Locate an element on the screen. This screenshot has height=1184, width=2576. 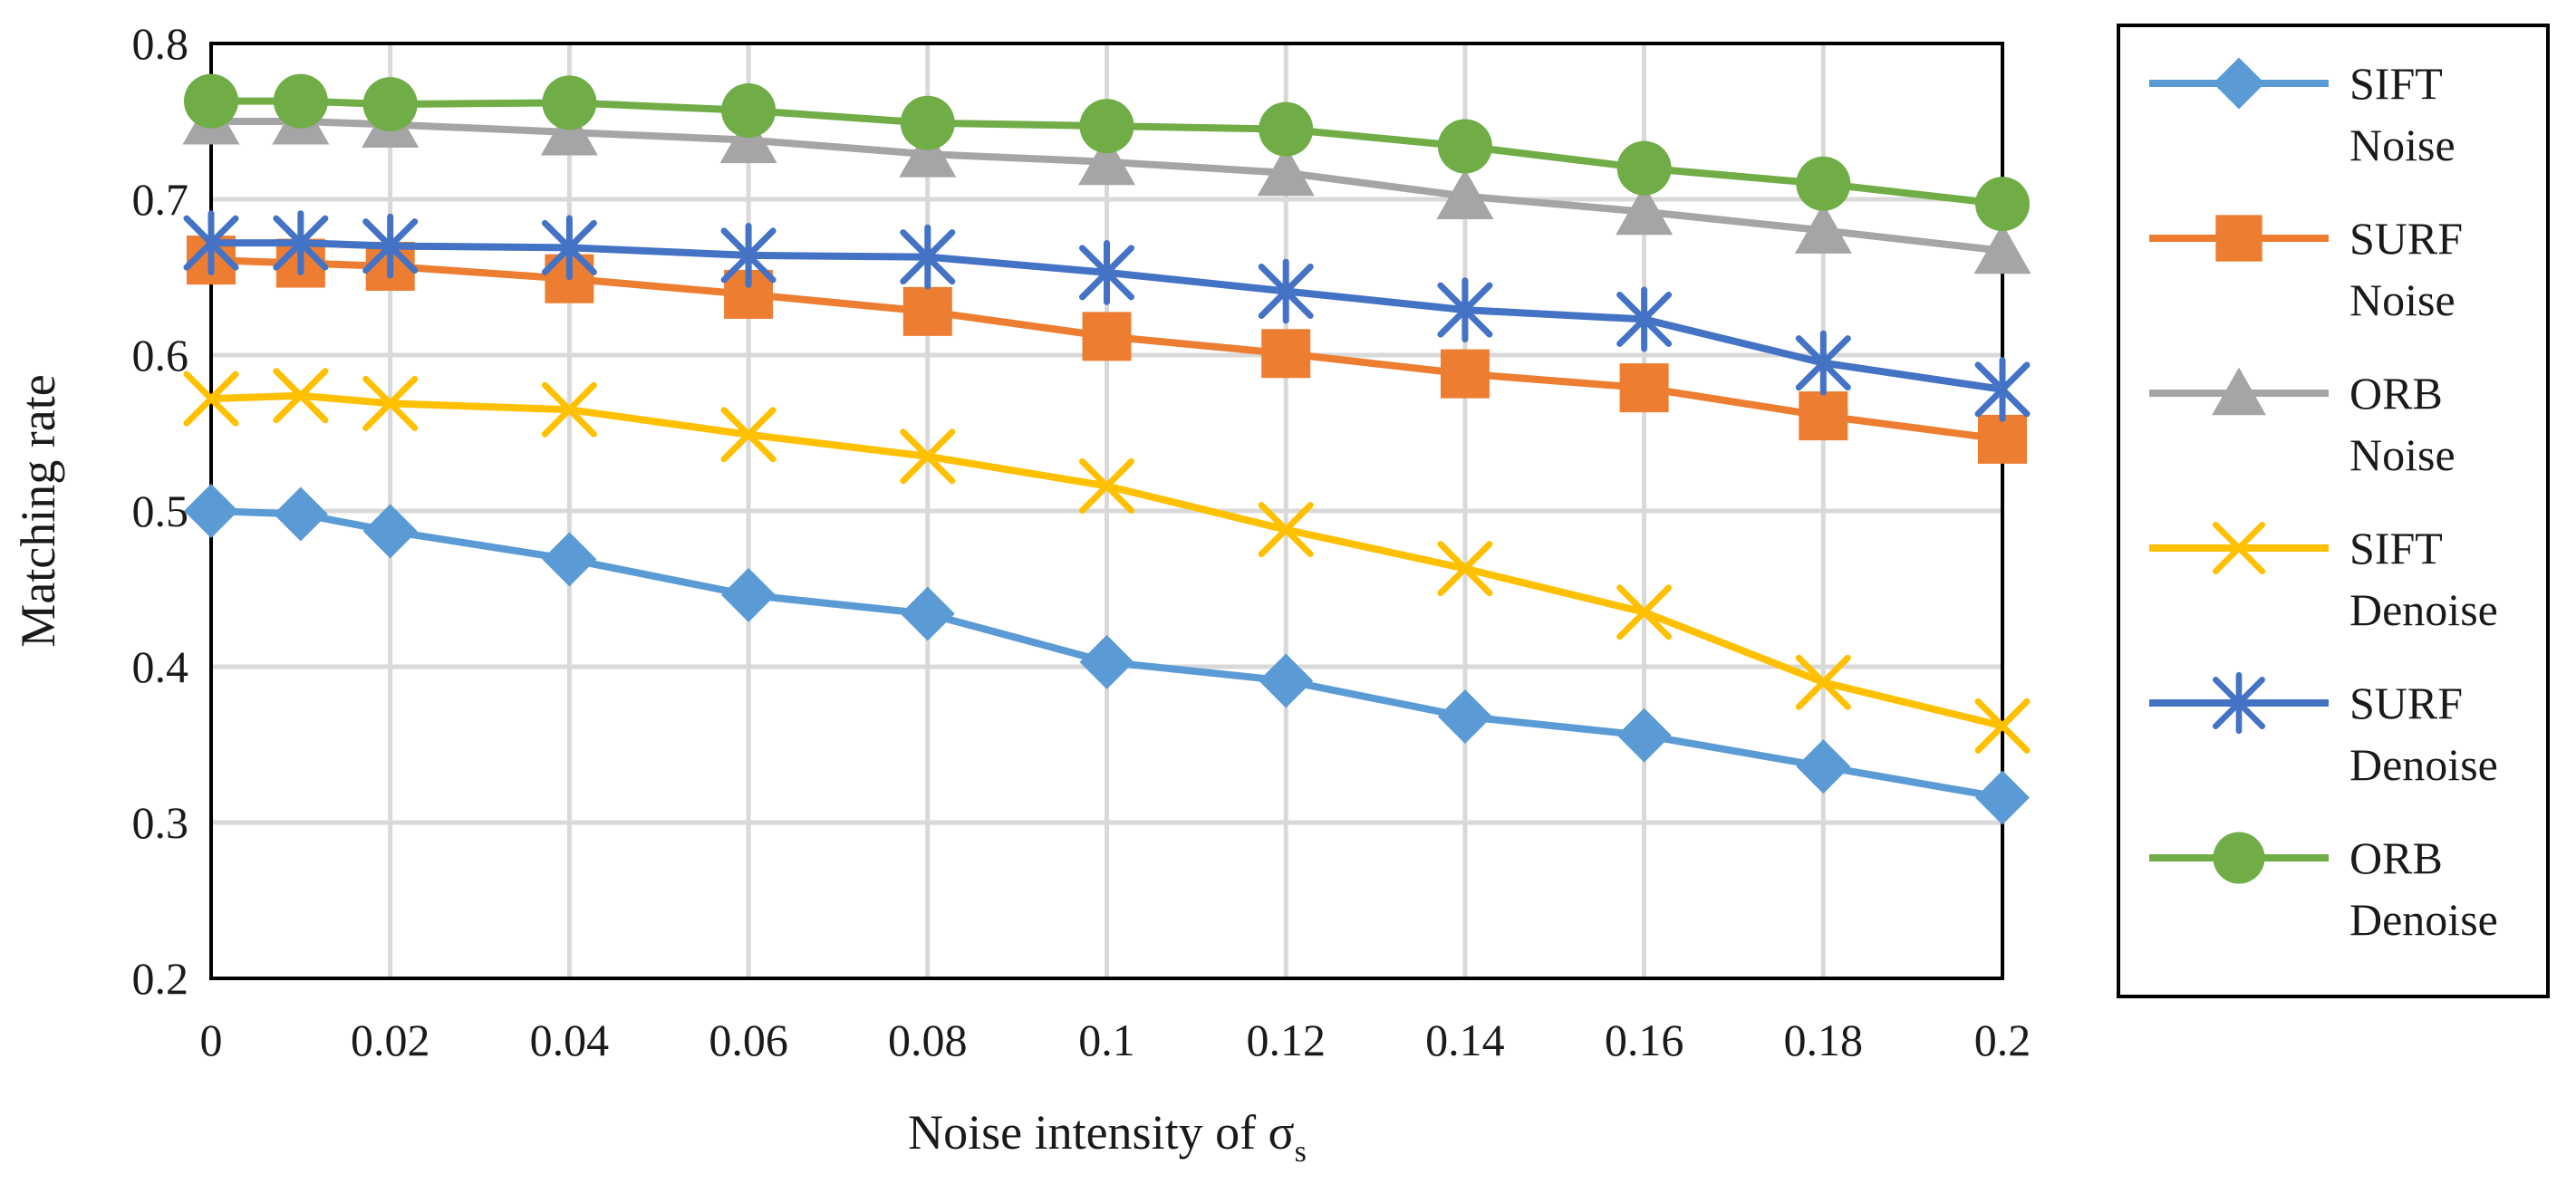
y-axis-title: Matching rate is located at coordinates (38, 510).